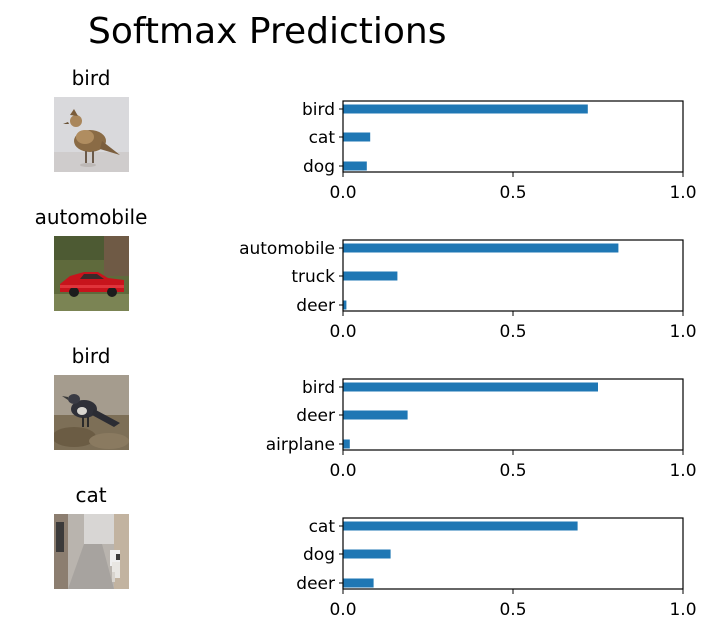 This screenshot has width=711, height=639. I want to click on figure-title: Softmax Predictions, so click(267, 31).